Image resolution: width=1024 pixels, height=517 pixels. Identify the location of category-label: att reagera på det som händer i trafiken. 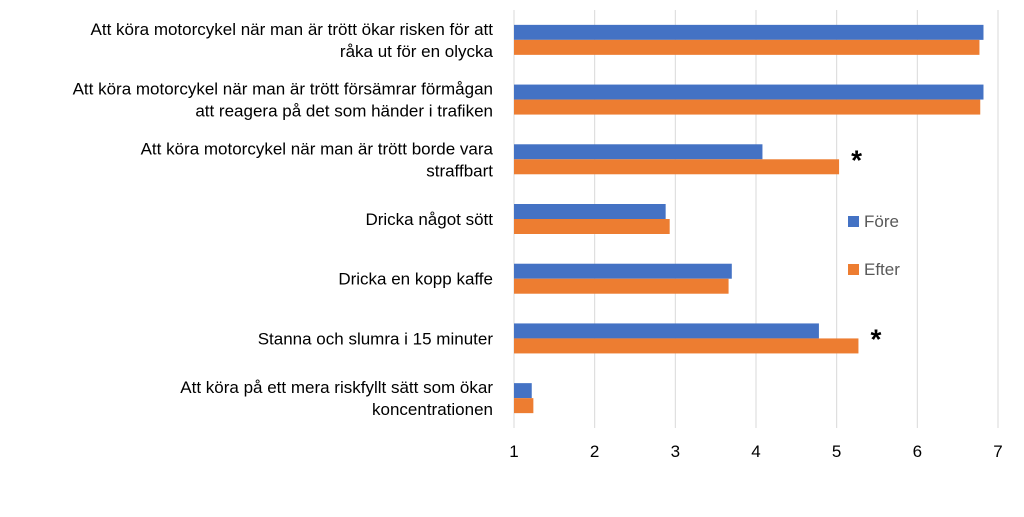
(344, 111).